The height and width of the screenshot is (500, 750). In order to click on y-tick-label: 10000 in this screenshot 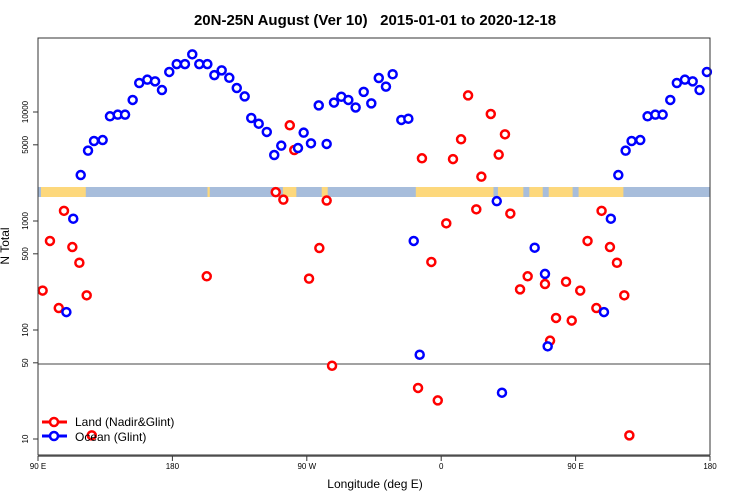, I will do `click(25, 111)`.